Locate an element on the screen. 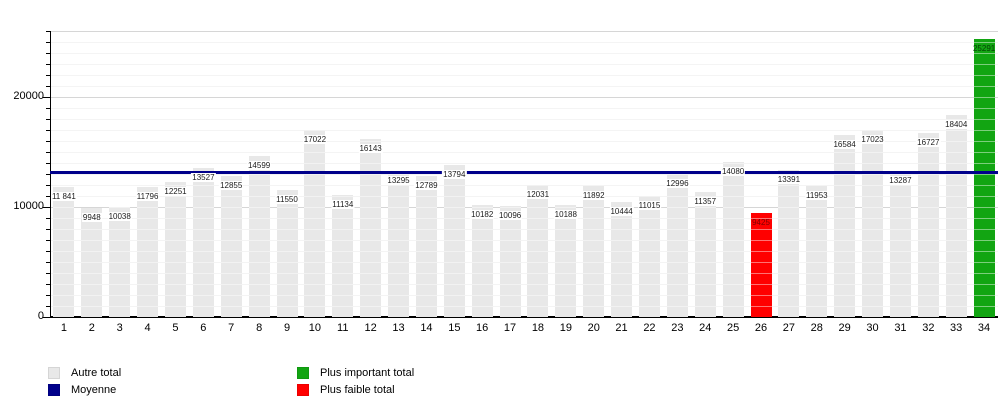  bar-value-label: 11357 is located at coordinates (705, 202).